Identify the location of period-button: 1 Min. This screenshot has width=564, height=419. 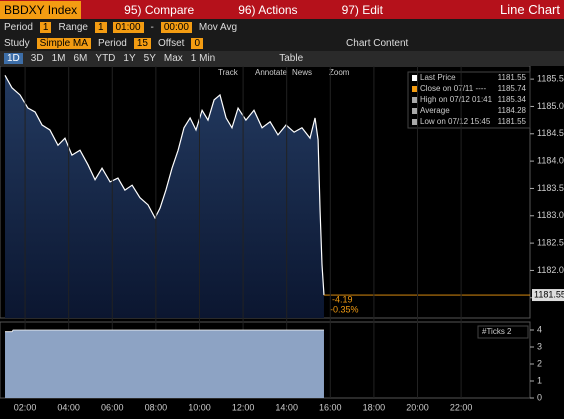
(203, 58).